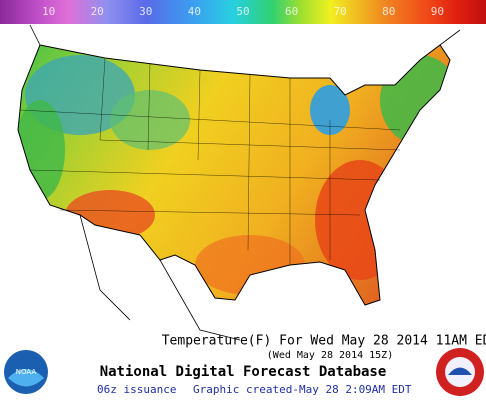 The image size is (486, 400). Describe the element at coordinates (437, 11) in the screenshot. I see `scale-label: 90` at that location.